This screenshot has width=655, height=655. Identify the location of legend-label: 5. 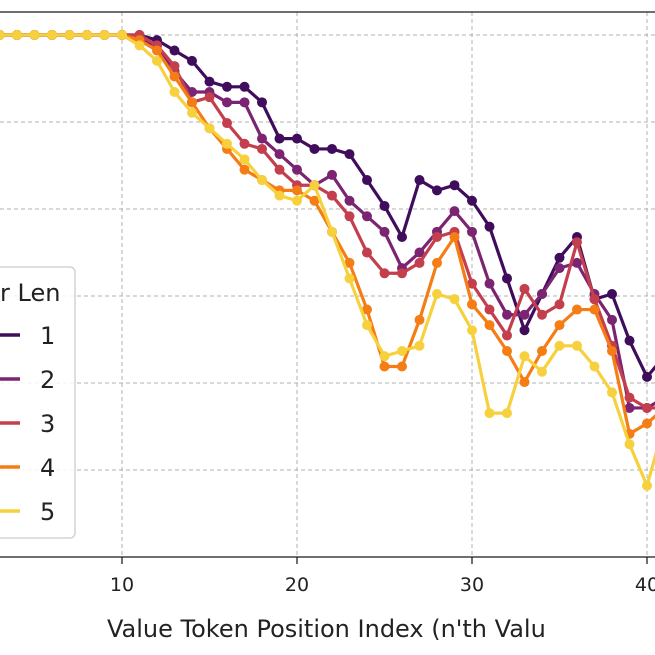
(47, 512).